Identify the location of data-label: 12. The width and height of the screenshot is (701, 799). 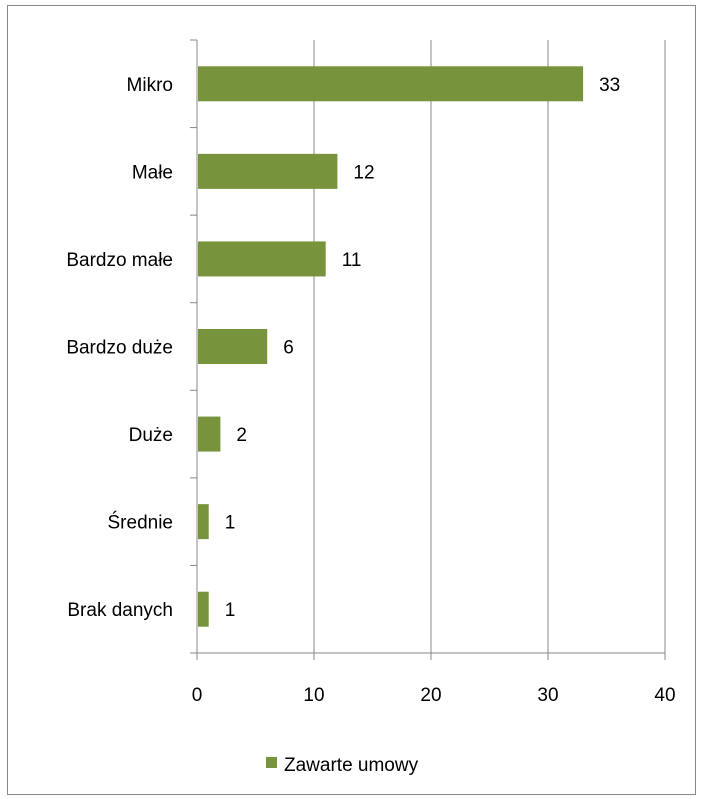
(363, 172).